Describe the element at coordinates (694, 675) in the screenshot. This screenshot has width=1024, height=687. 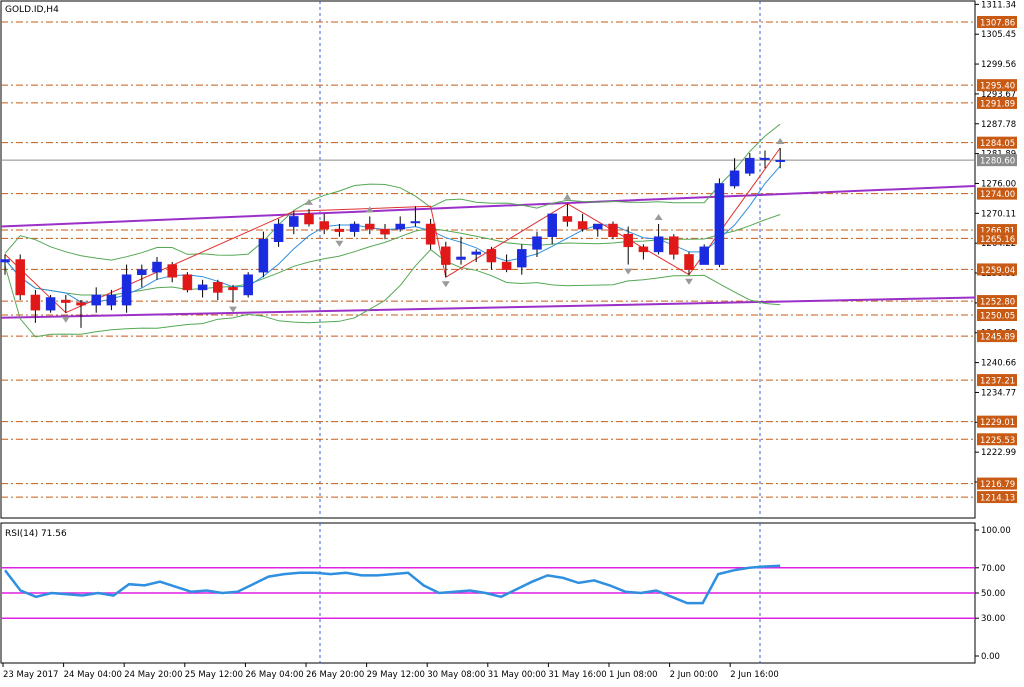
I see `x-axis-tick-label: 2 Jun 00:00` at that location.